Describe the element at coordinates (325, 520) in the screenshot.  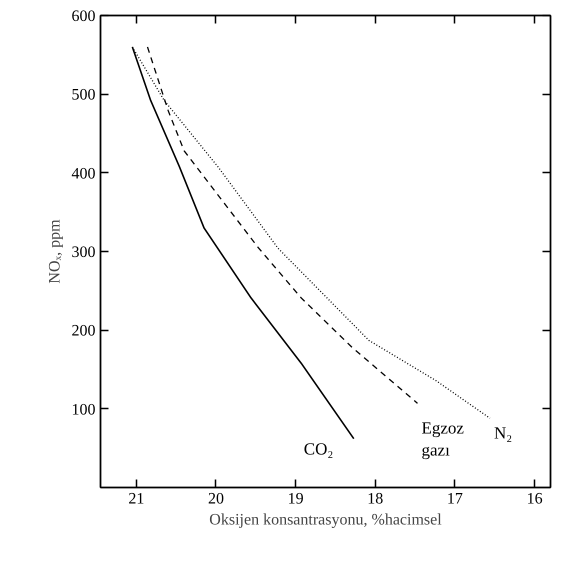
I see `x-axis-title: Oksijen konsantrasyonu, %hacimsel` at that location.